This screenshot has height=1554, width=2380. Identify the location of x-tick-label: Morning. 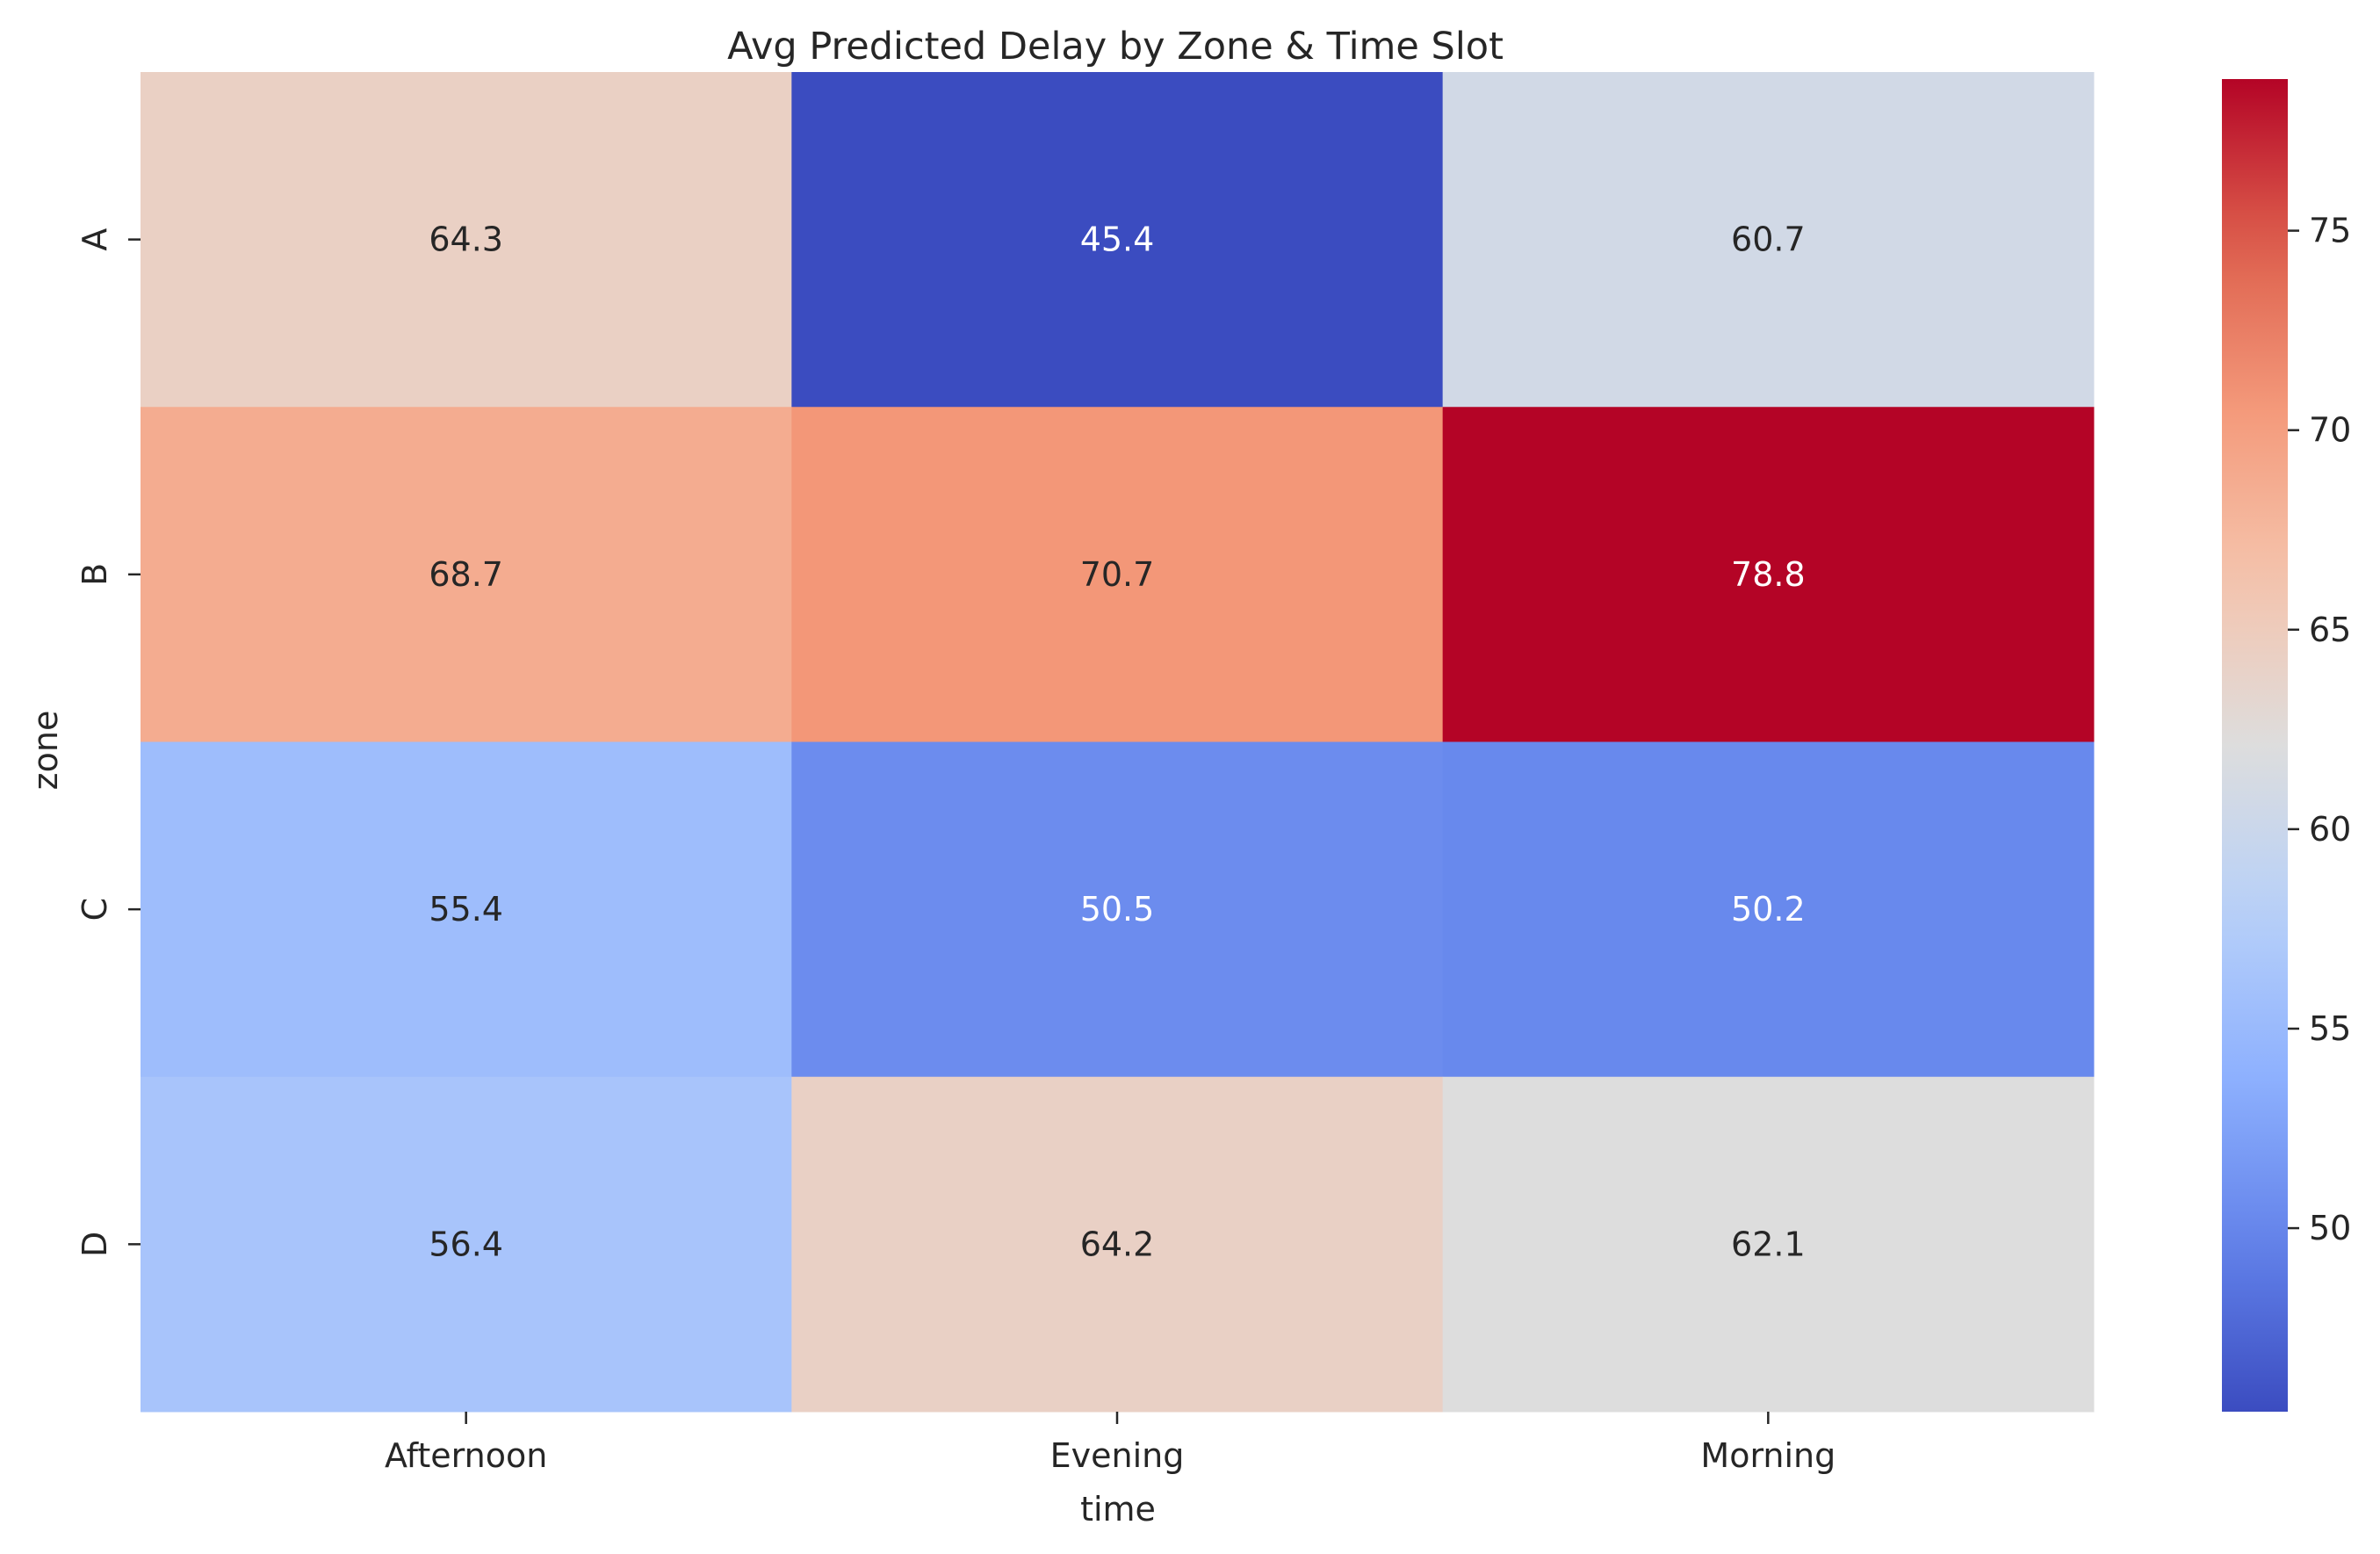
(1767, 1455).